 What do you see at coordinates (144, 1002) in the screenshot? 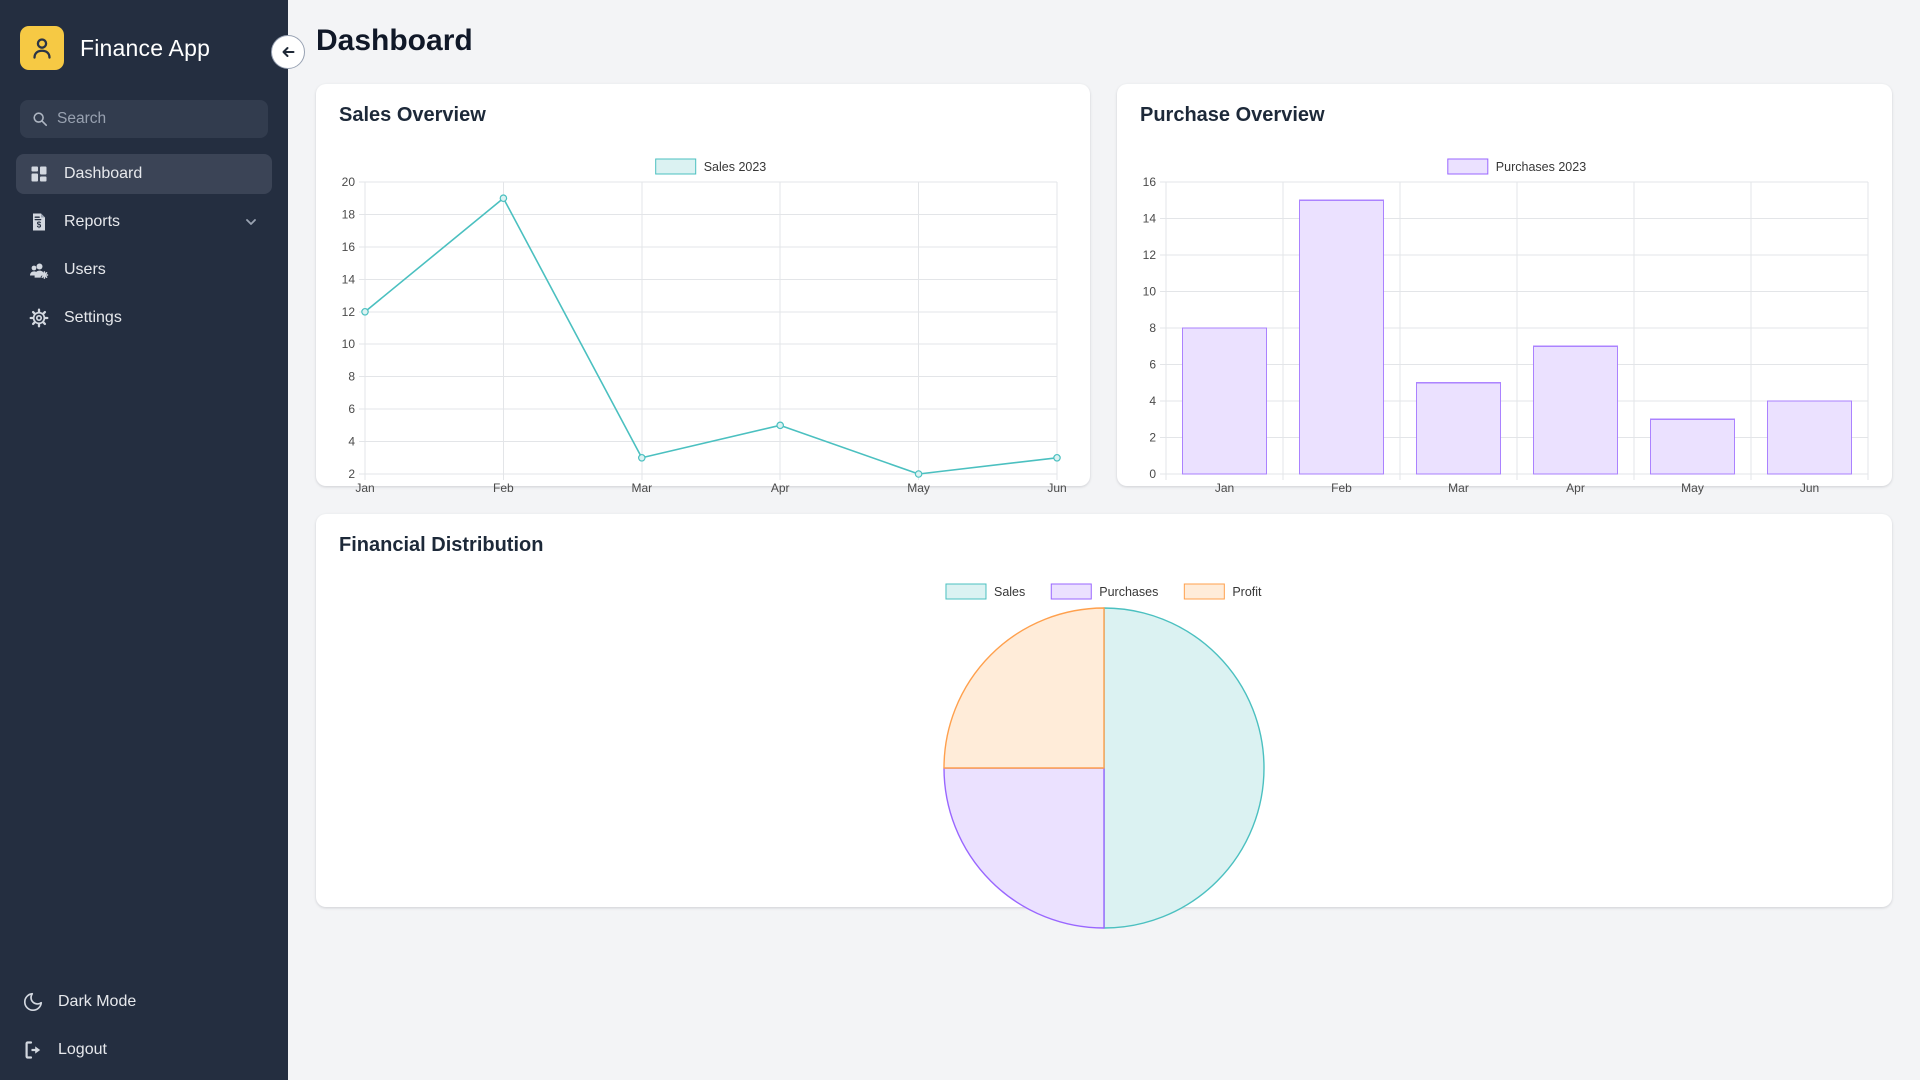
I see `dark-mode-toggle: Dark Mode` at bounding box center [144, 1002].